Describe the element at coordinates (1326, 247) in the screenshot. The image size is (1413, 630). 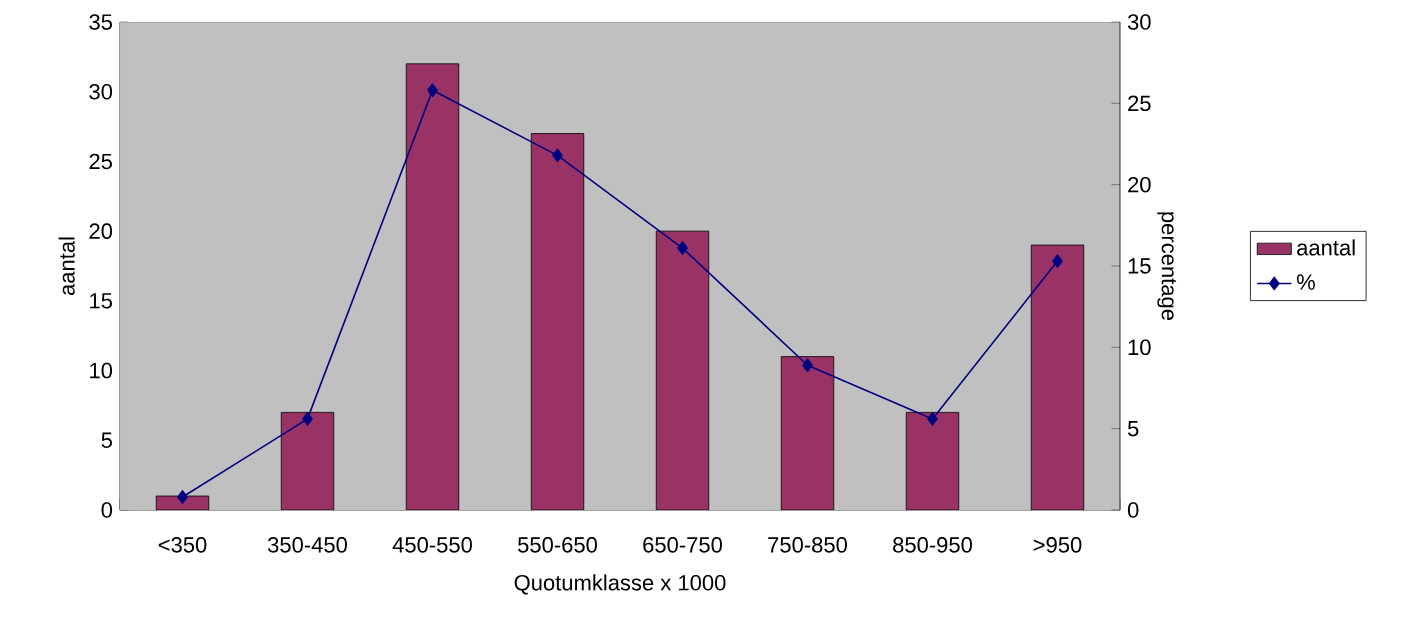
I see `legend-label: aantal` at that location.